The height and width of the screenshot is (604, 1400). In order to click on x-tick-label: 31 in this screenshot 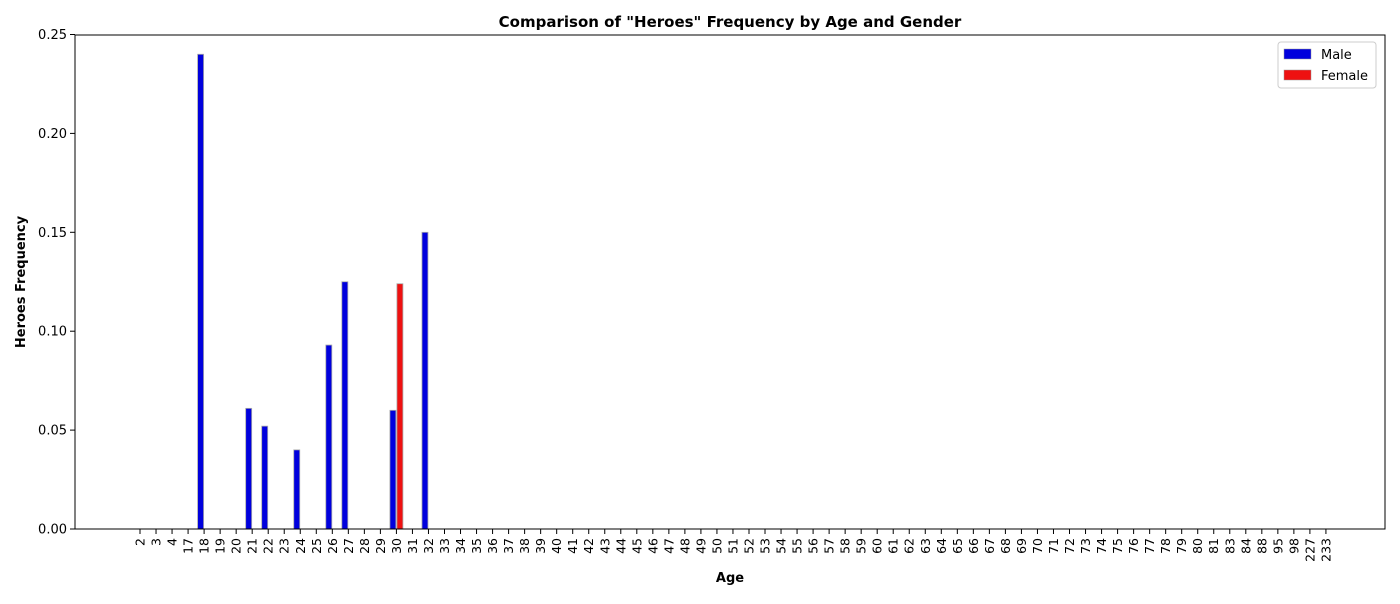, I will do `click(412, 546)`.